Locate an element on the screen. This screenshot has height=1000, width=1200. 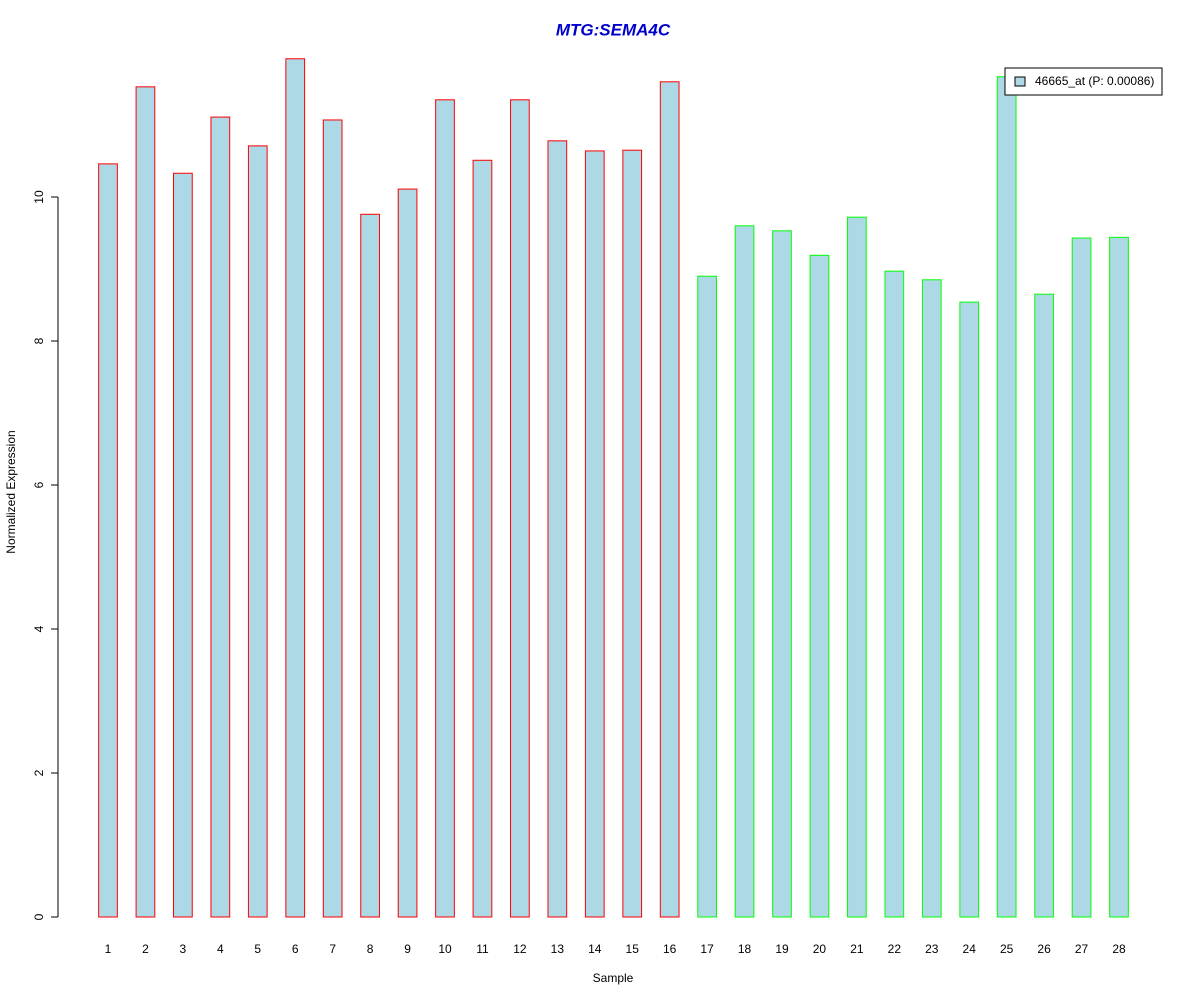
y-axis-title: Normalized Expression is located at coordinates (11, 491).